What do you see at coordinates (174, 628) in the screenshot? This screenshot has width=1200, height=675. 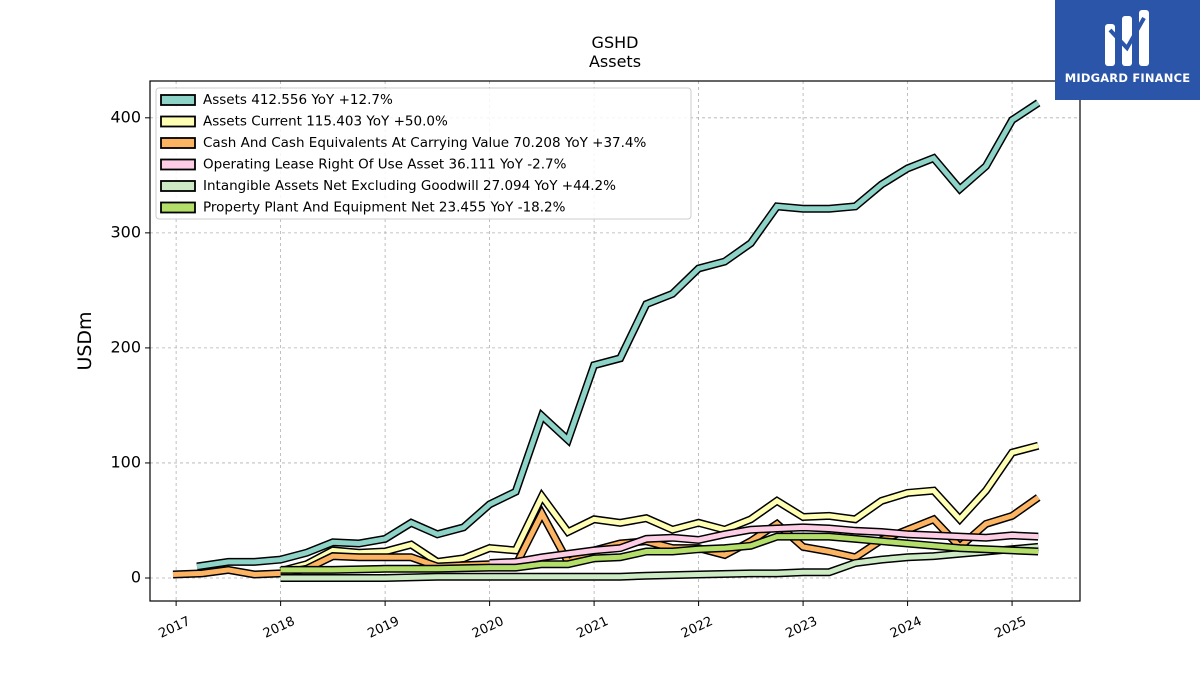 I see `x-tick-label: 2017` at bounding box center [174, 628].